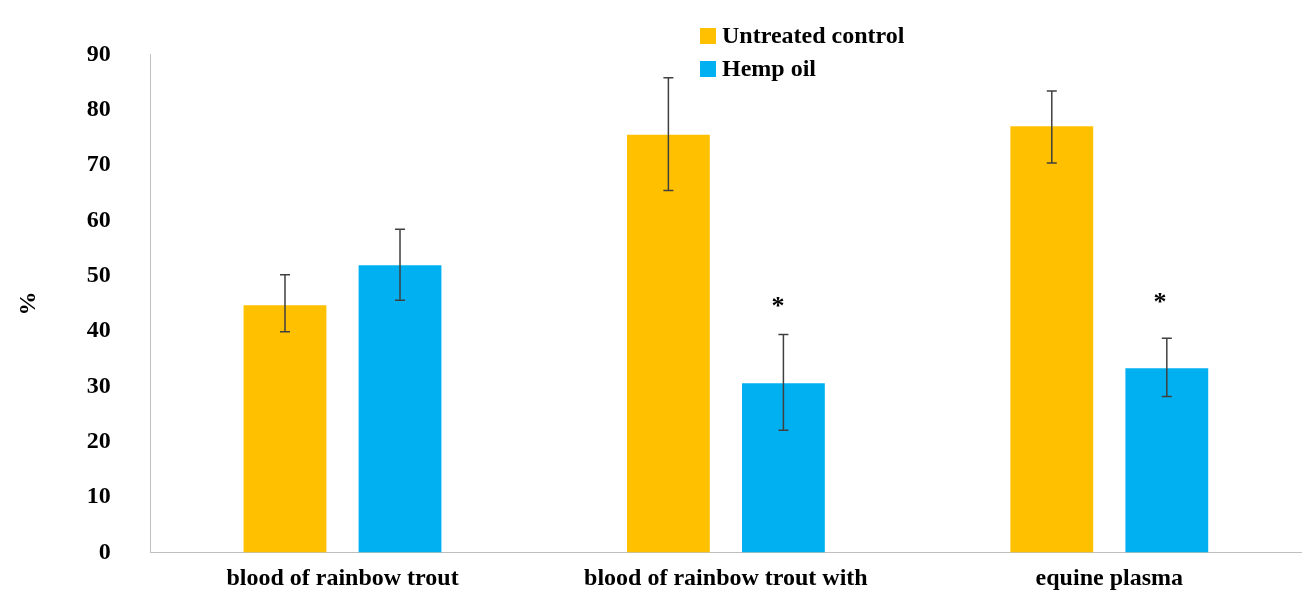 Image resolution: width=1311 pixels, height=607 pixels. What do you see at coordinates (104, 550) in the screenshot?
I see `y-tick-label: 0` at bounding box center [104, 550].